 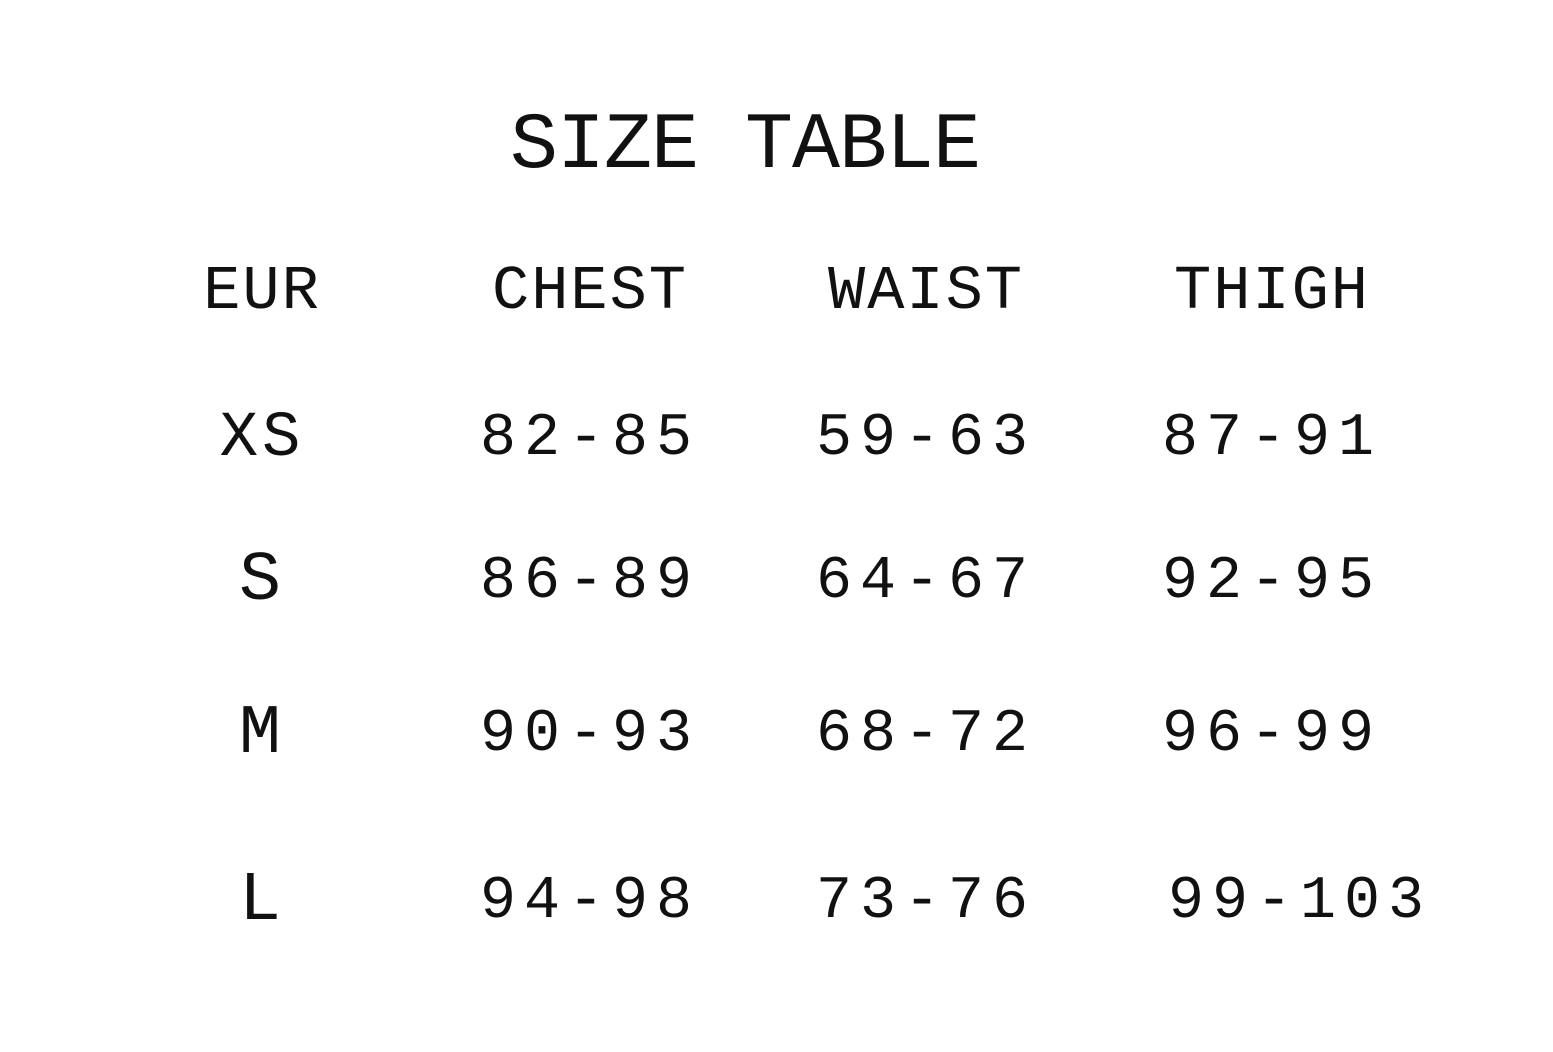 What do you see at coordinates (590, 291) in the screenshot?
I see `column-header-chest: CHEST` at bounding box center [590, 291].